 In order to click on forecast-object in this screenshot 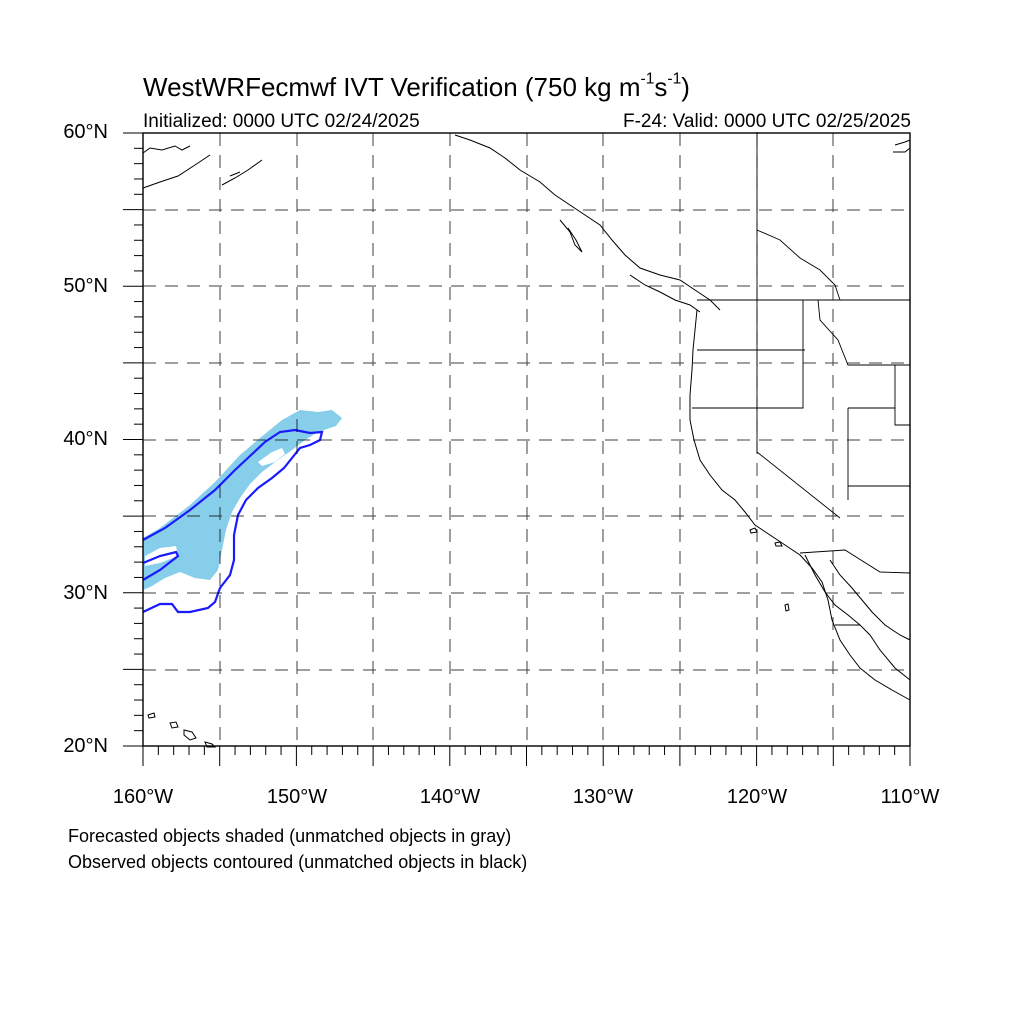, I will do `click(242, 500)`.